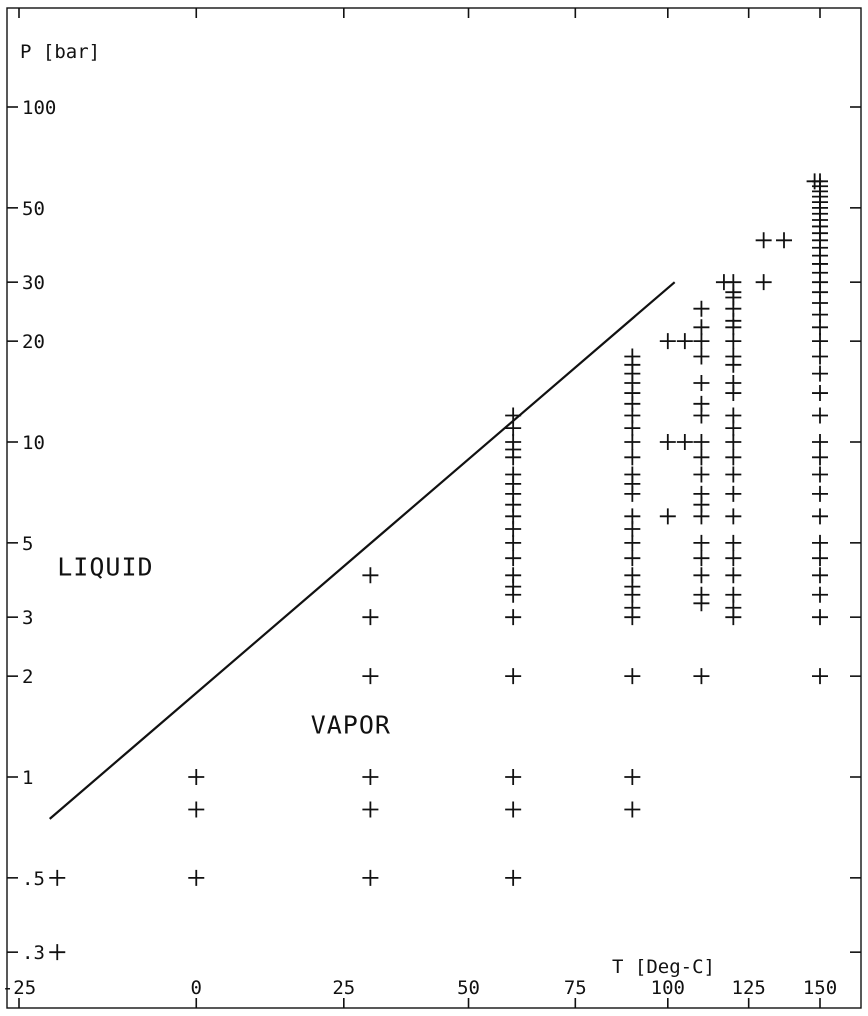 The width and height of the screenshot is (868, 1016). What do you see at coordinates (575, 988) in the screenshot?
I see `x-tick-label: 75` at bounding box center [575, 988].